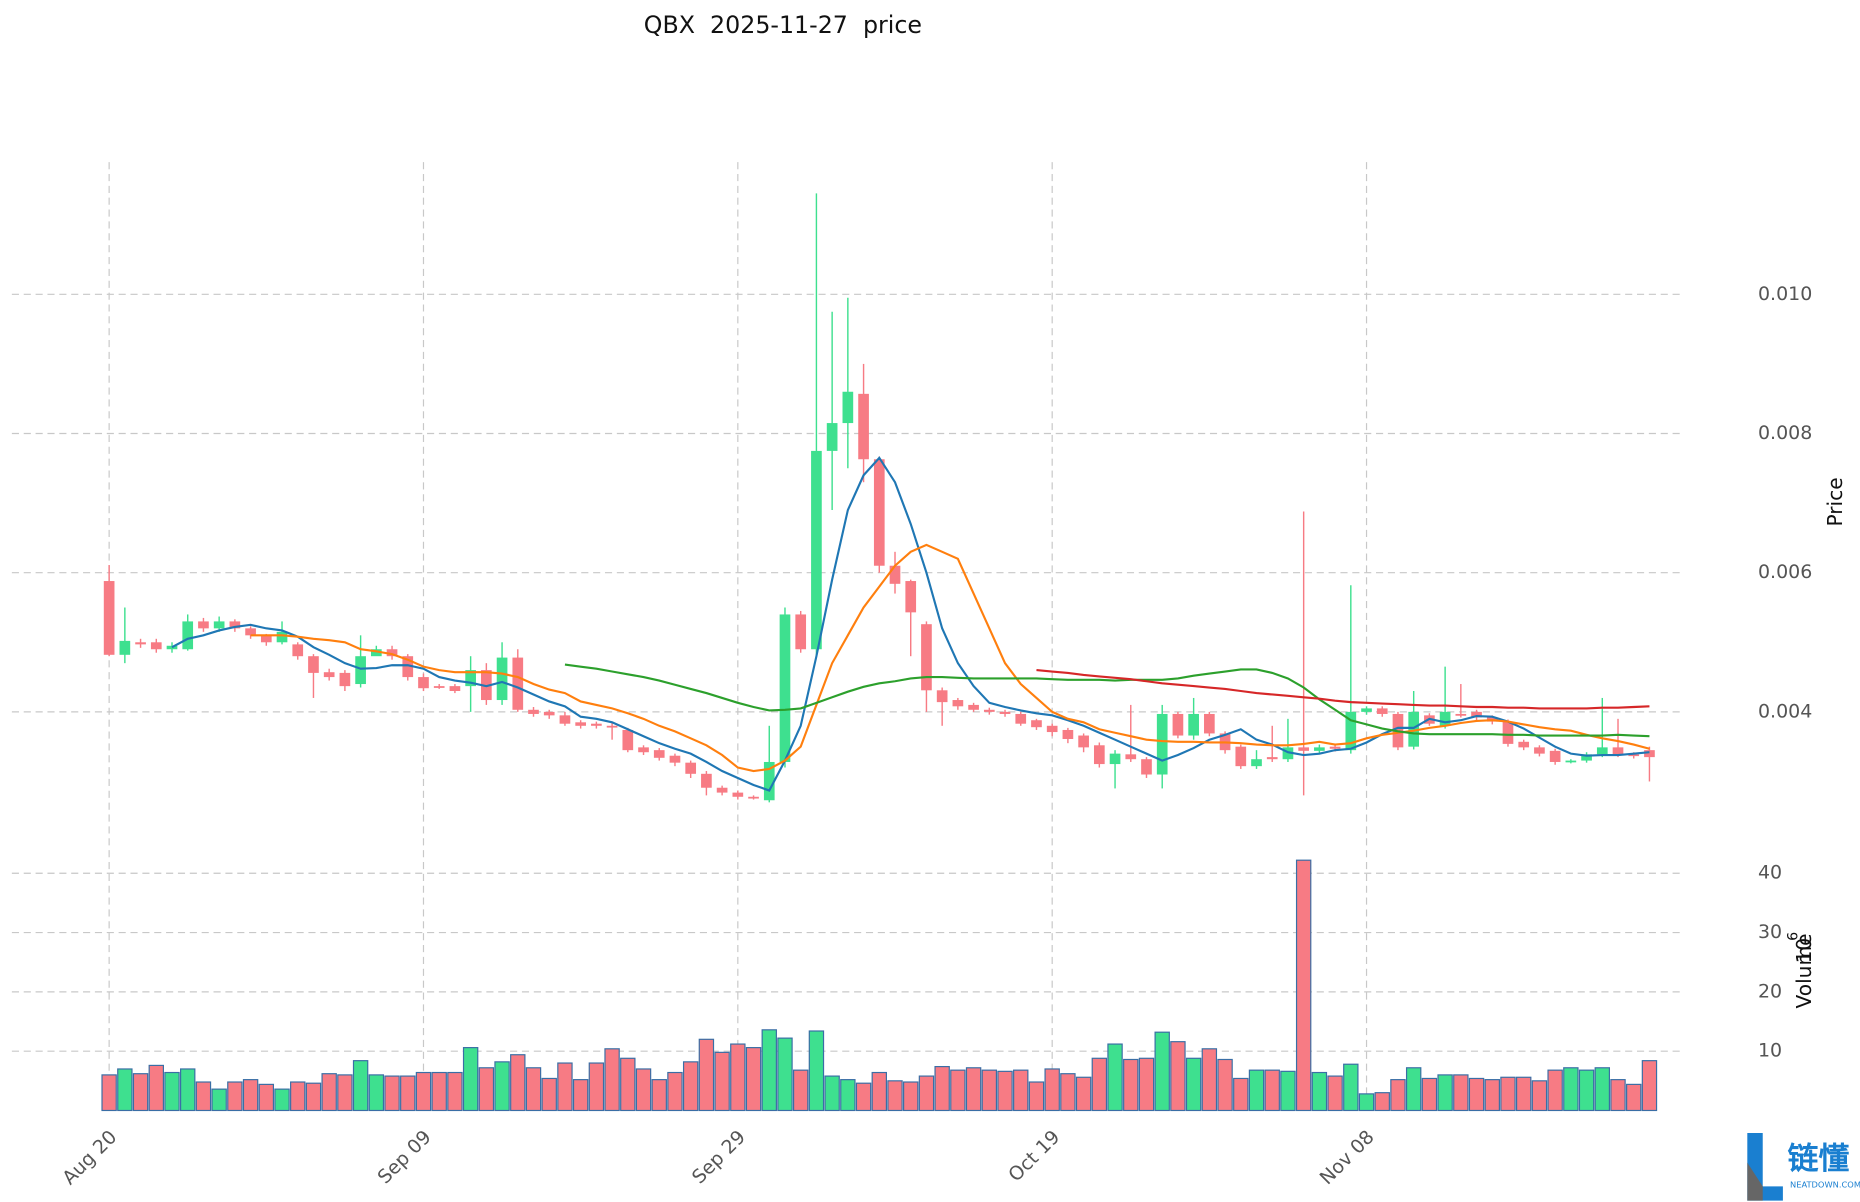  Describe the element at coordinates (1819, 1159) in the screenshot. I see `watermark-text: 链懂` at that location.